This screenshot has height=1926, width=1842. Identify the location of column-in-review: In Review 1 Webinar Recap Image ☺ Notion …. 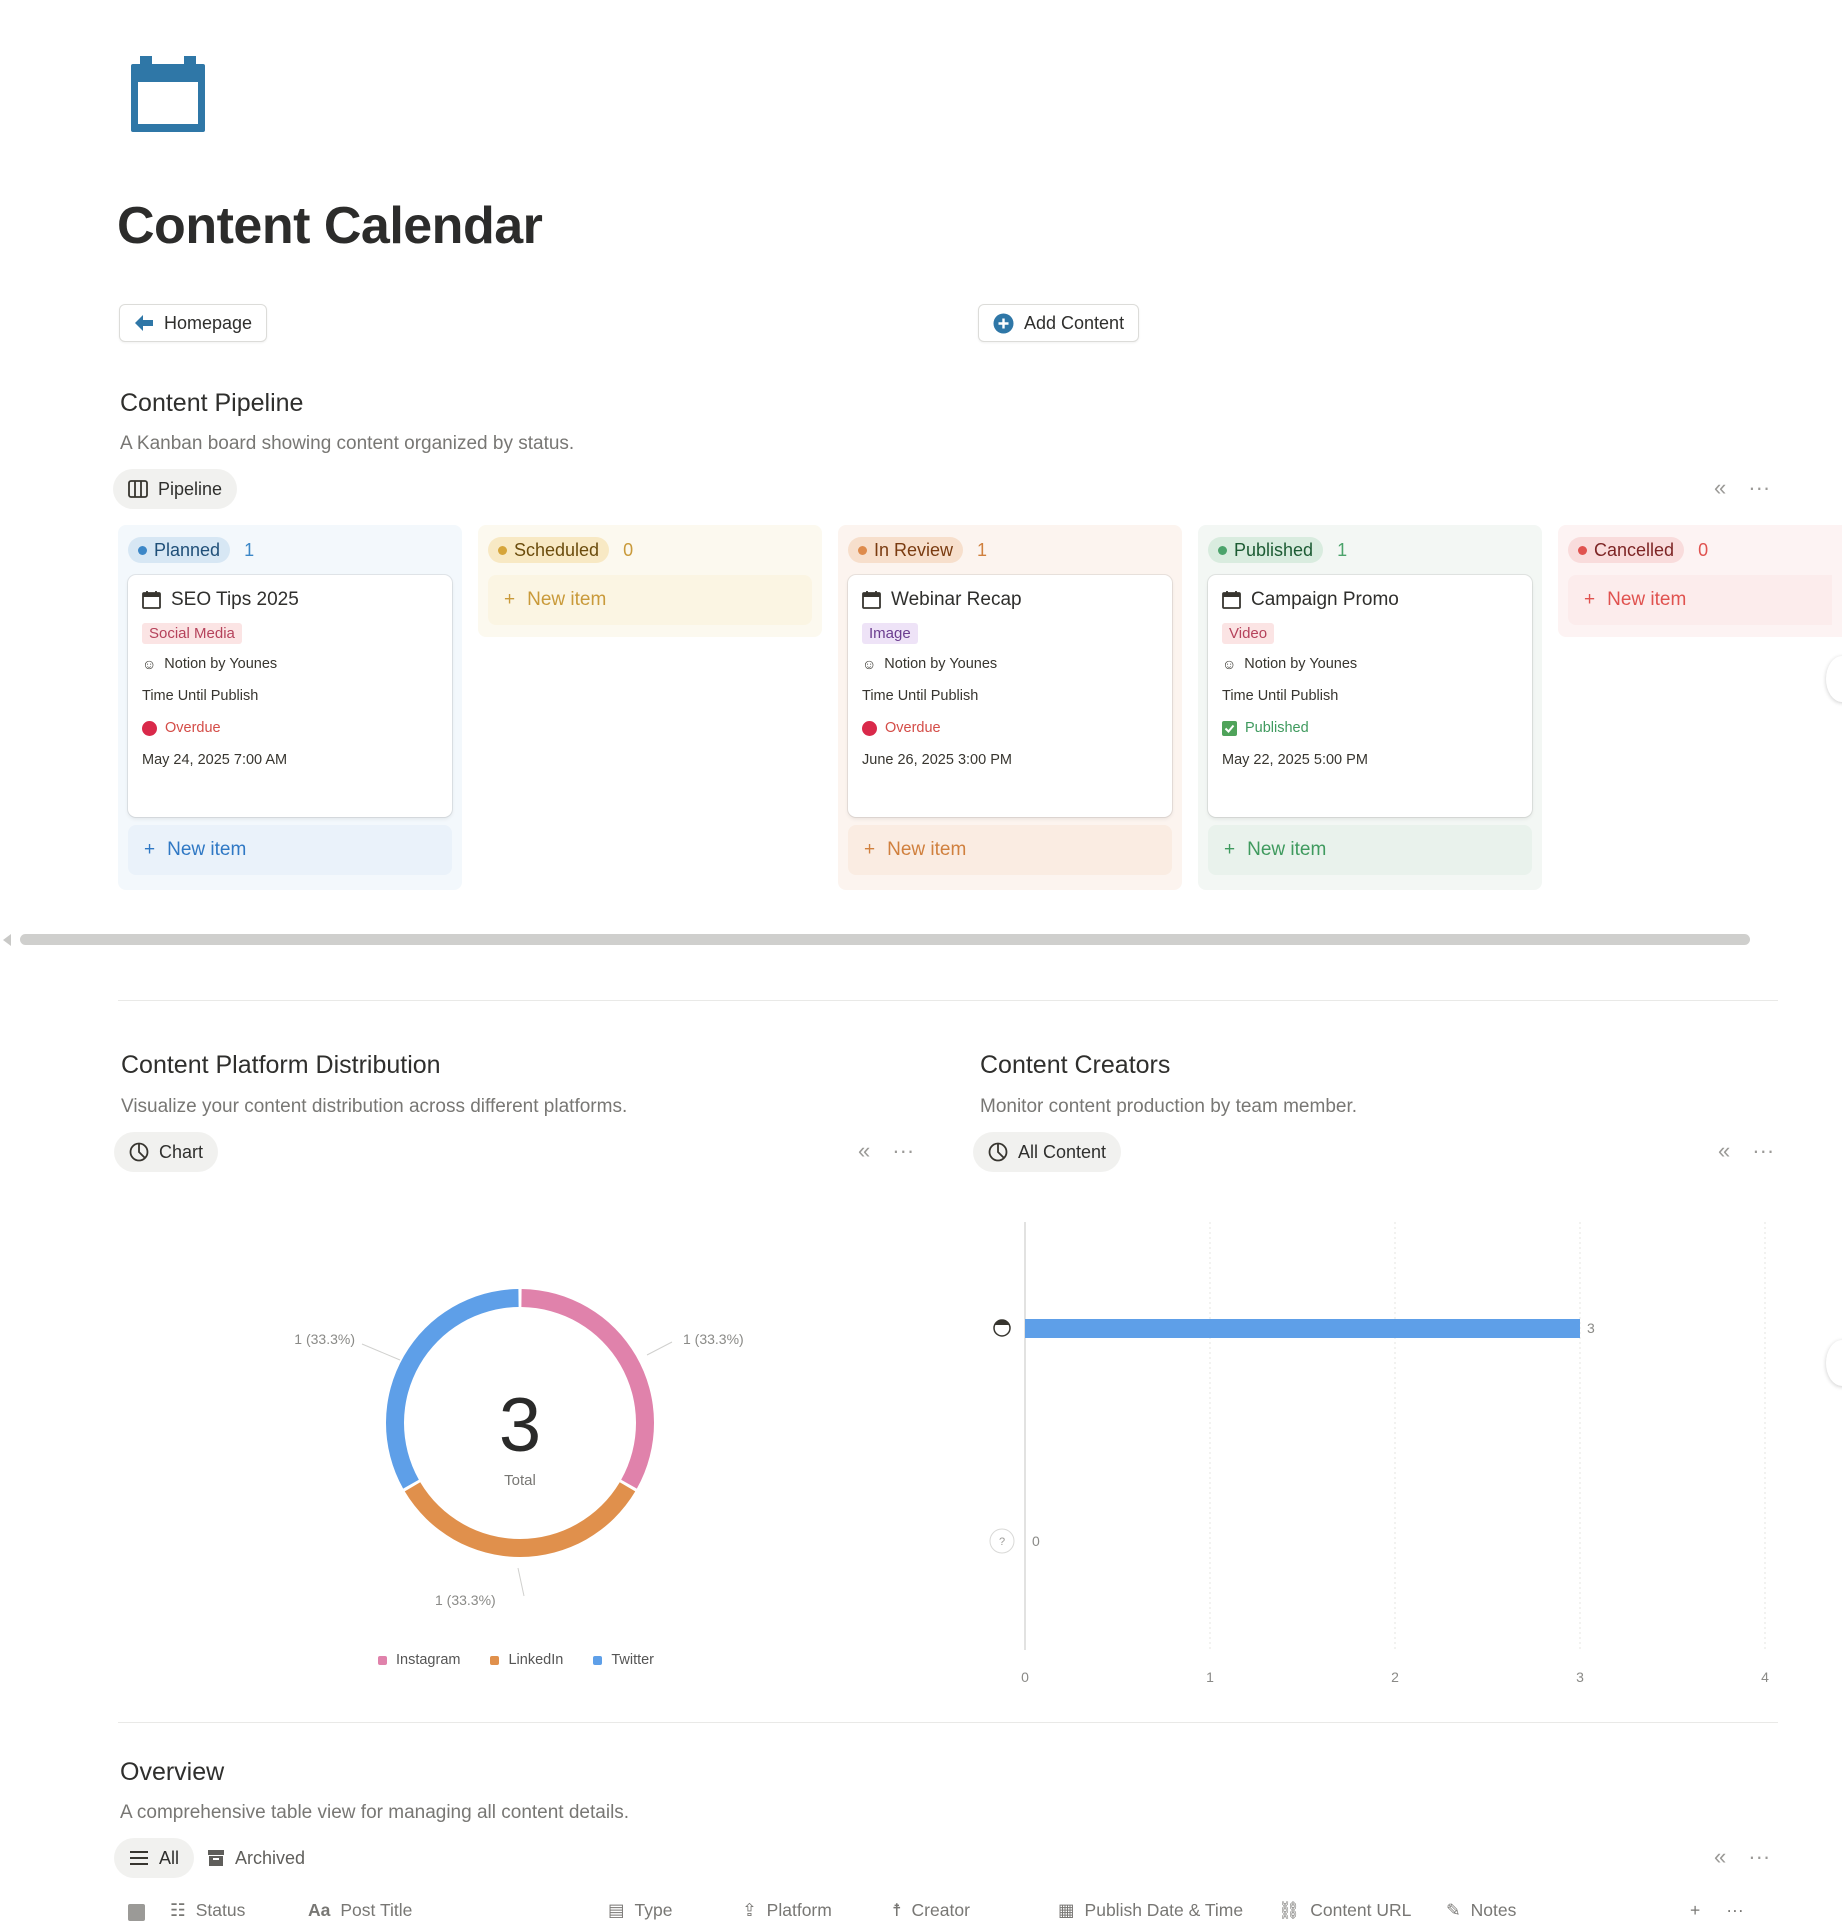
(1010, 707).